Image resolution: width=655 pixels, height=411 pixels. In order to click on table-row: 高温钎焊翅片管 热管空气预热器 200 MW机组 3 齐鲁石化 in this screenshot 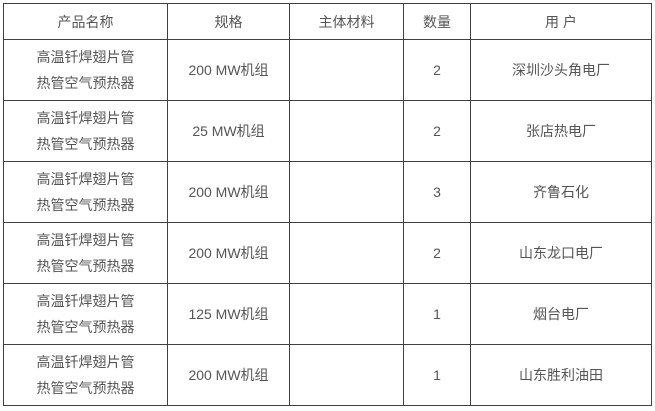, I will do `click(327, 192)`.